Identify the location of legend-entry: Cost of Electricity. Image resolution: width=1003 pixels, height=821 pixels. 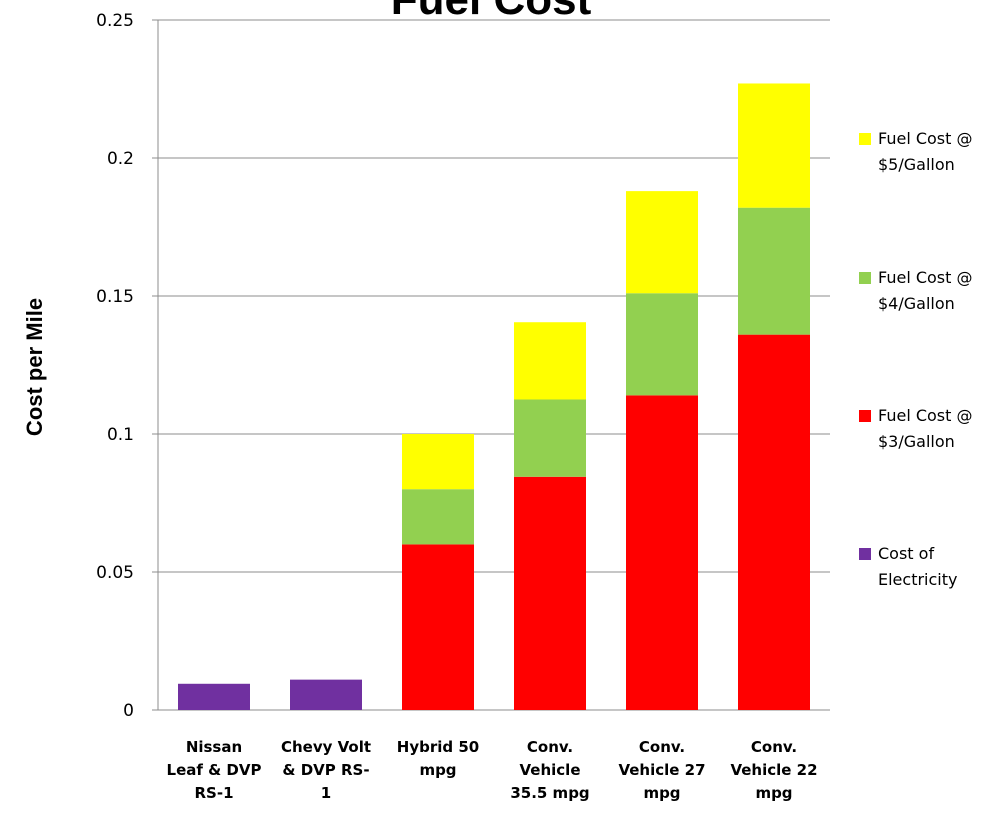
(917, 566).